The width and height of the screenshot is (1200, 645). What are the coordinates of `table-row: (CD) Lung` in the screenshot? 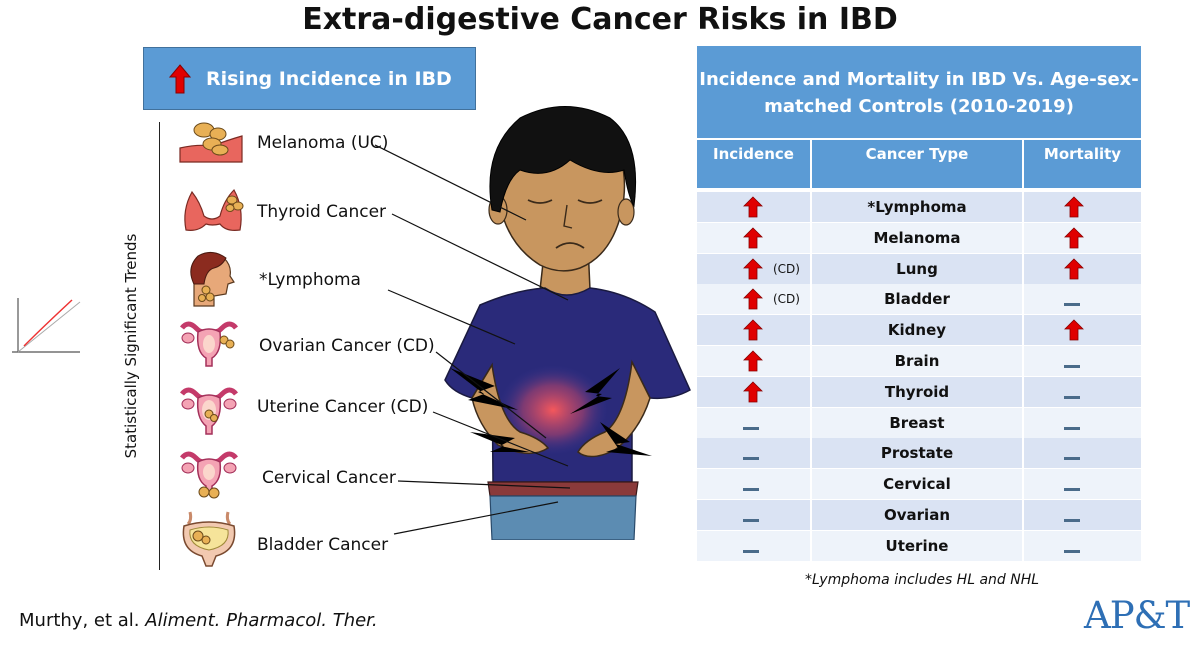 It's located at (919, 268).